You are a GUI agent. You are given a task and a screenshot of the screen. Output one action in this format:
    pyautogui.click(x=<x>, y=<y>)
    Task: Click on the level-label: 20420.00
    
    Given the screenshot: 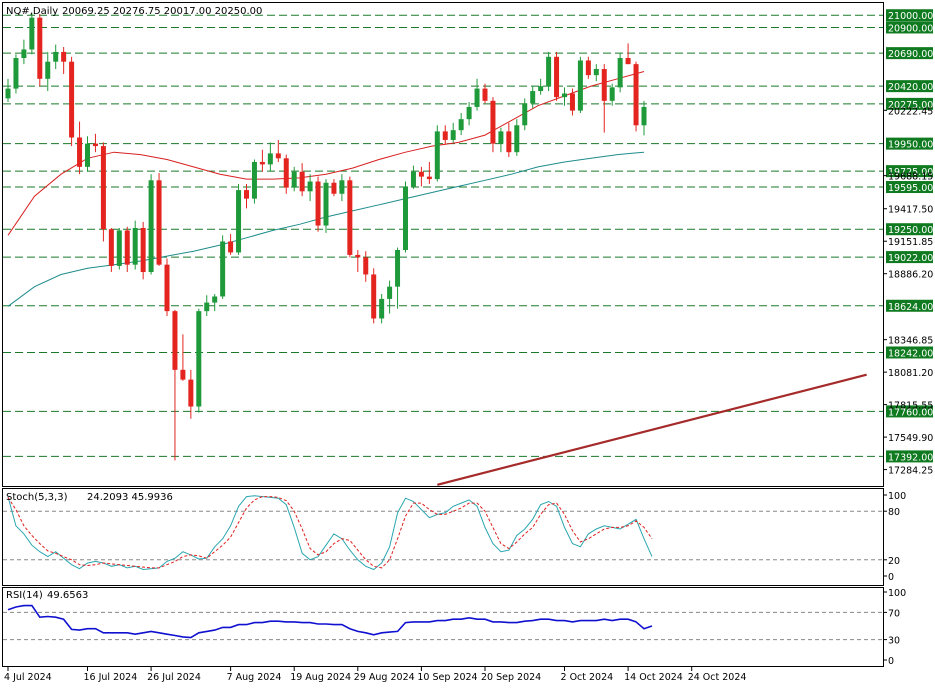 What is the action you would take?
    pyautogui.click(x=910, y=87)
    